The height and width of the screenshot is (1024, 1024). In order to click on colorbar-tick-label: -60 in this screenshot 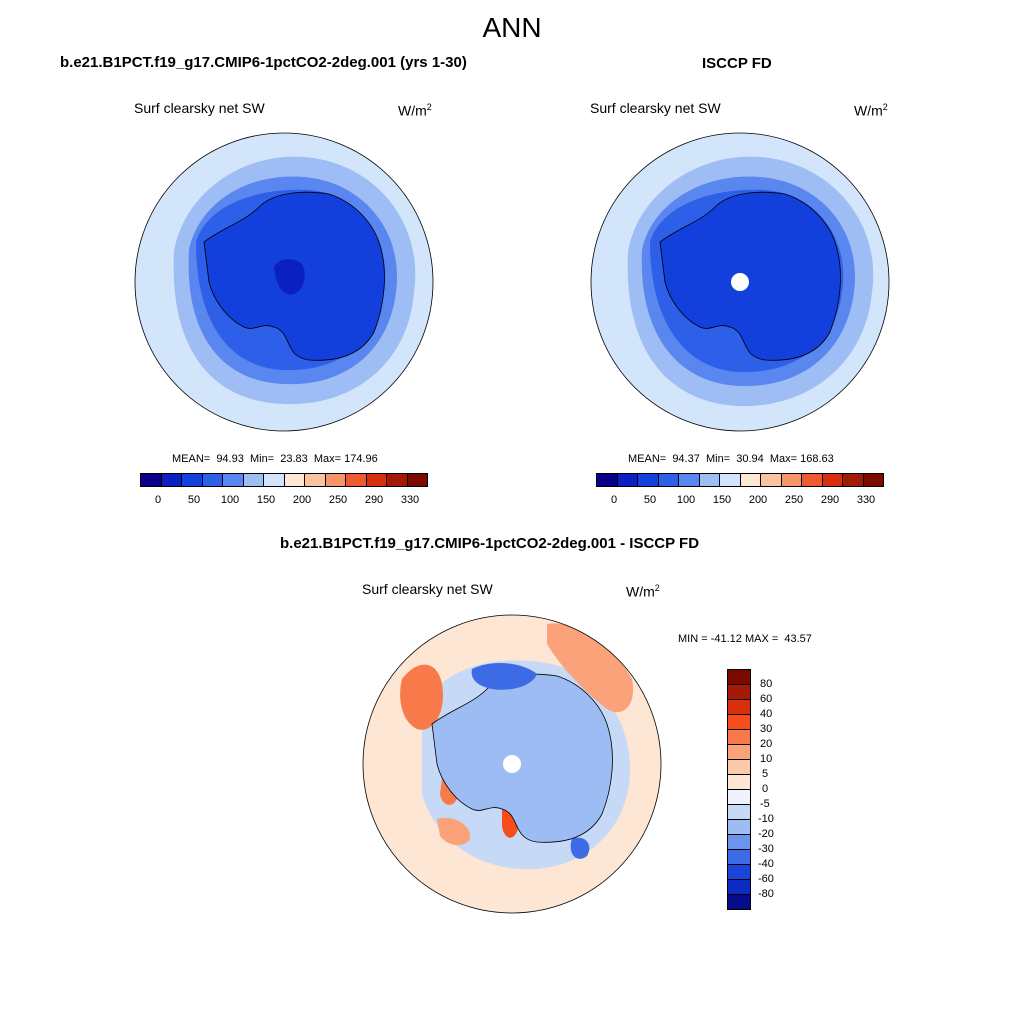, I will do `click(766, 879)`.